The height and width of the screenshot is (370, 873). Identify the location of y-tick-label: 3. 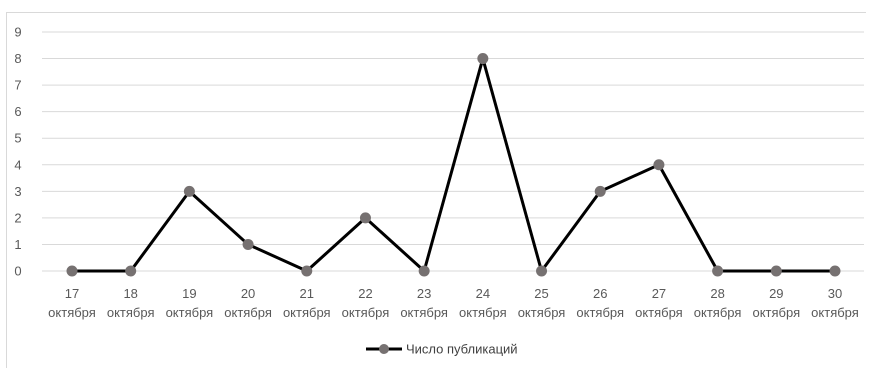
(17, 191).